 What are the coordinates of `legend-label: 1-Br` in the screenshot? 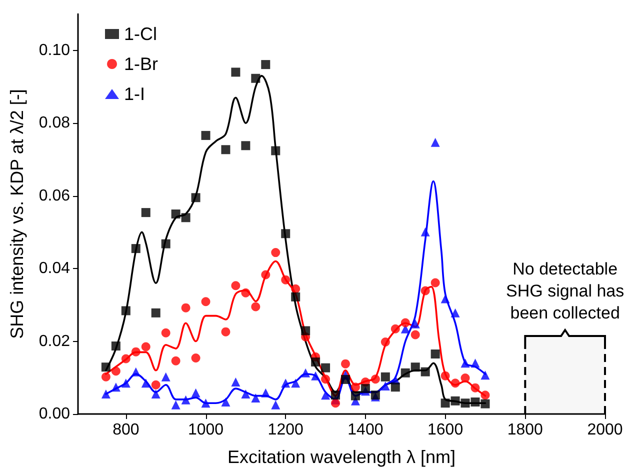 It's located at (141, 64).